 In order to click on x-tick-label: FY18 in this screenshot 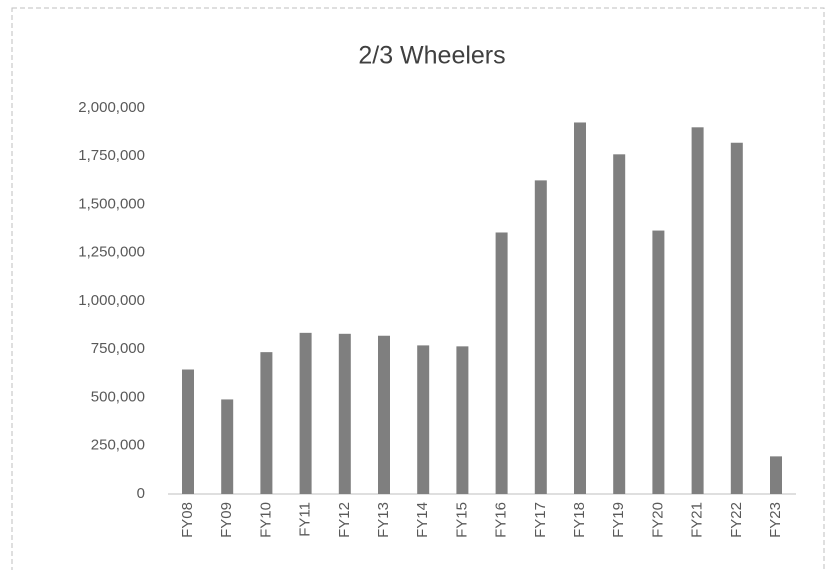, I will do `click(579, 520)`.